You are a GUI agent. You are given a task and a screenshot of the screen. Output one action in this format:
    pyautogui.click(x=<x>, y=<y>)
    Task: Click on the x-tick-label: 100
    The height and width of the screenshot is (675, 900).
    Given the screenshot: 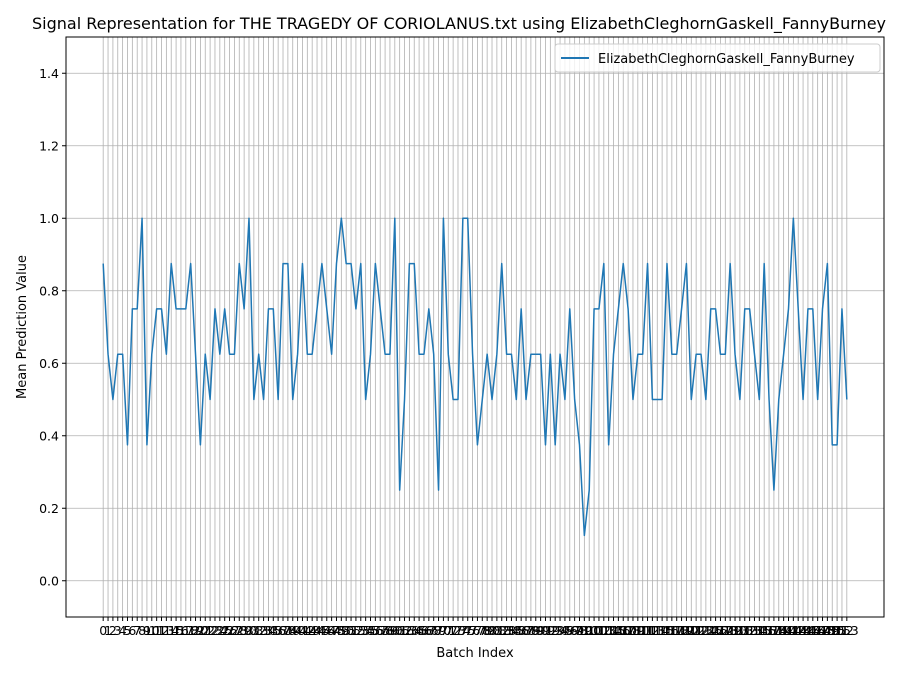 What is the action you would take?
    pyautogui.click(x=589, y=630)
    